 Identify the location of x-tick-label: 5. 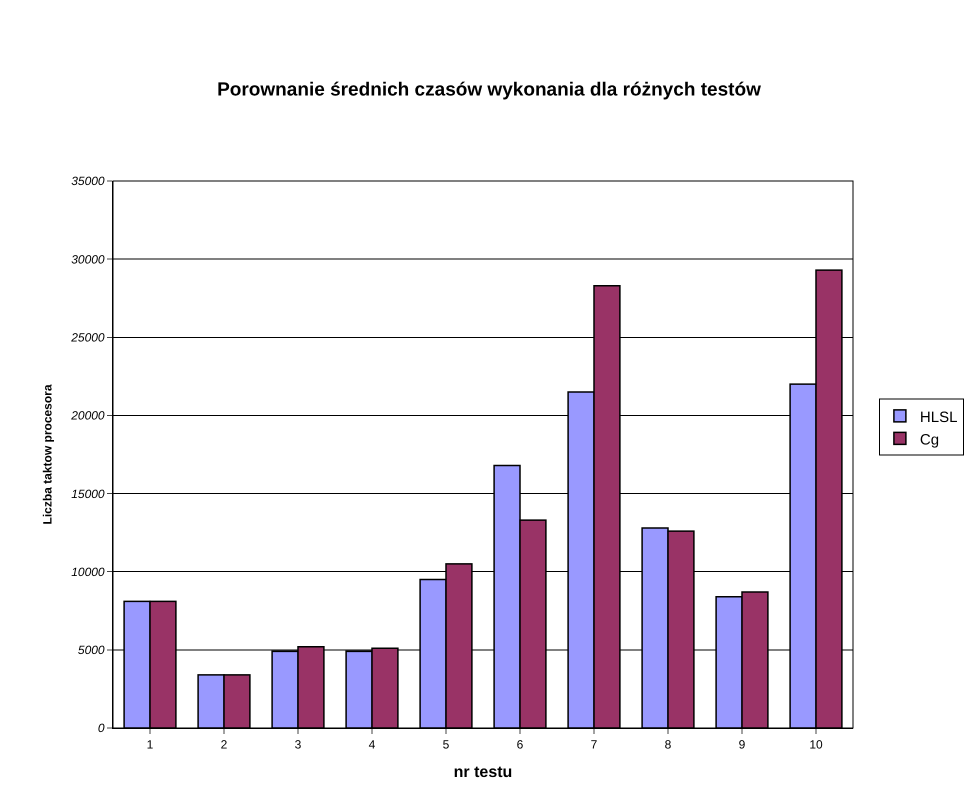
(446, 744).